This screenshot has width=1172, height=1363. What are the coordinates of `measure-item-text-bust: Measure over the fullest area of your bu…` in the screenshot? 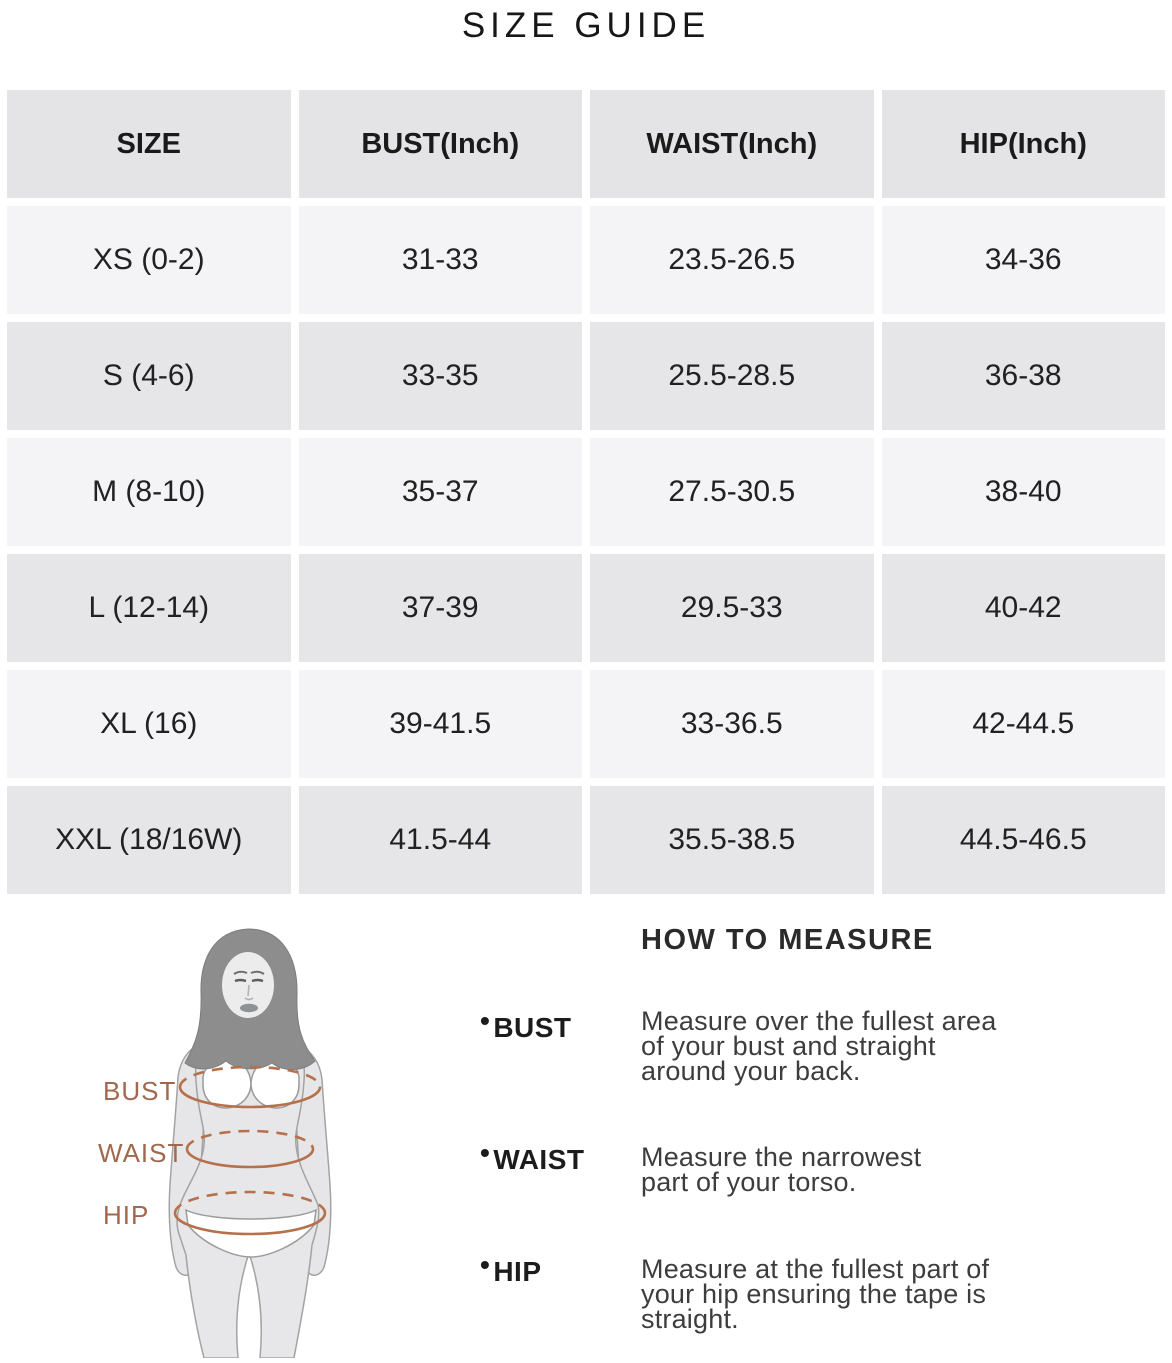 It's located at (819, 1046).